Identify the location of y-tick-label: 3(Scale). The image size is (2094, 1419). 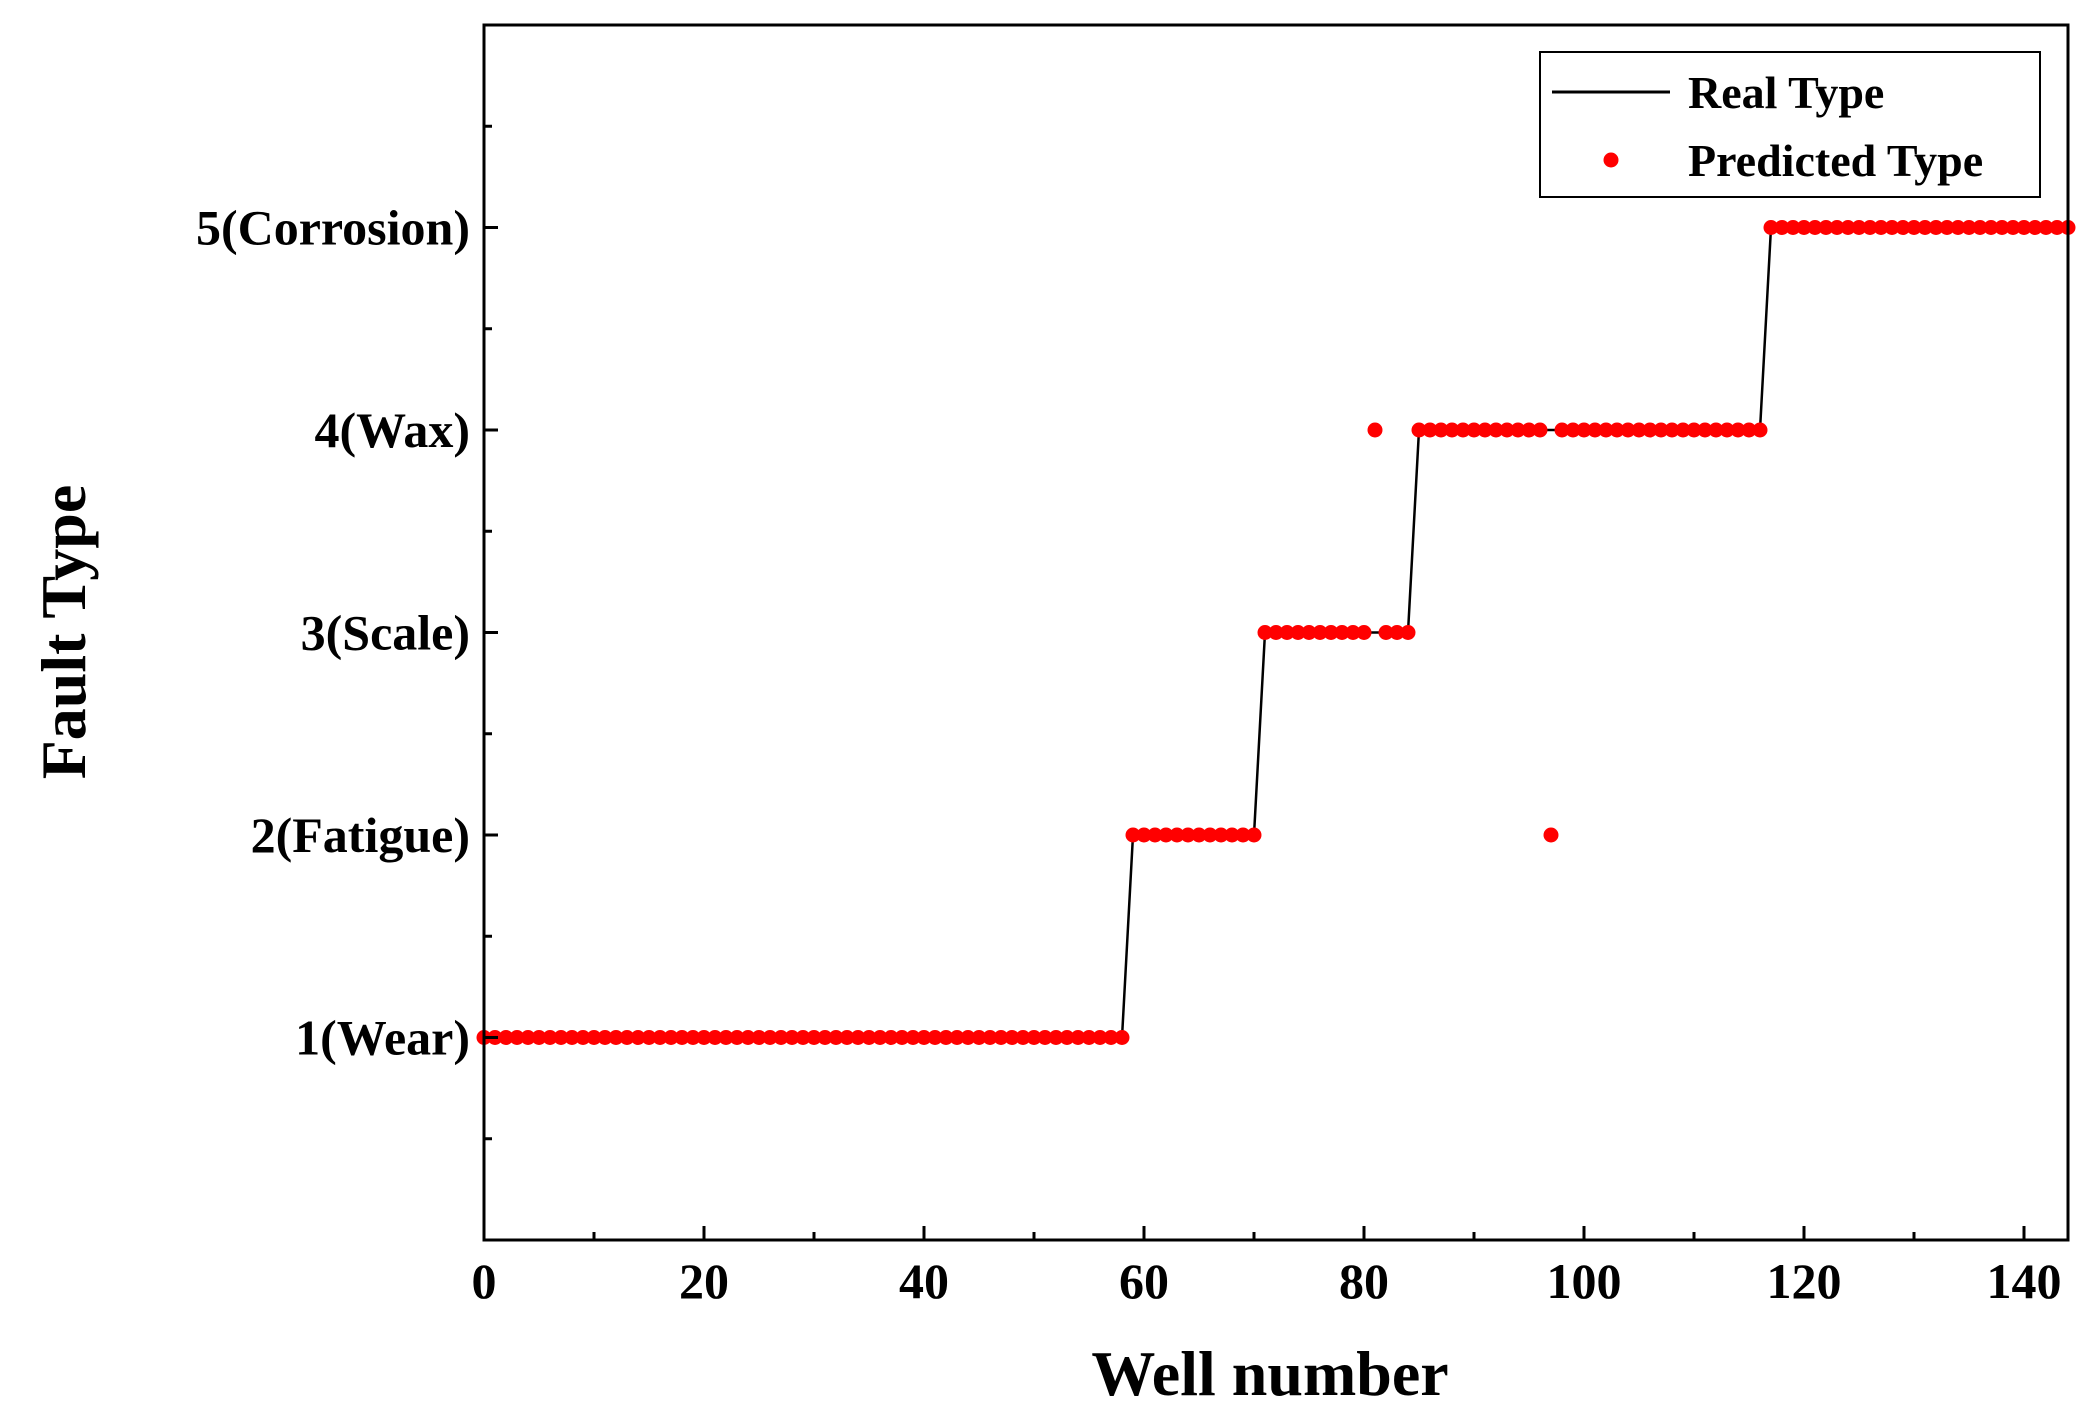
(385, 633).